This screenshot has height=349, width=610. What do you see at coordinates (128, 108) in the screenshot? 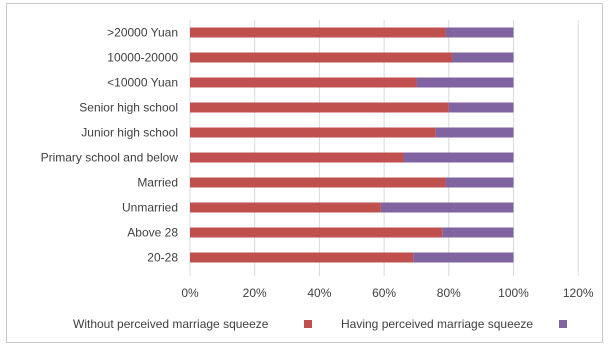
I see `category-label: Senior high school` at bounding box center [128, 108].